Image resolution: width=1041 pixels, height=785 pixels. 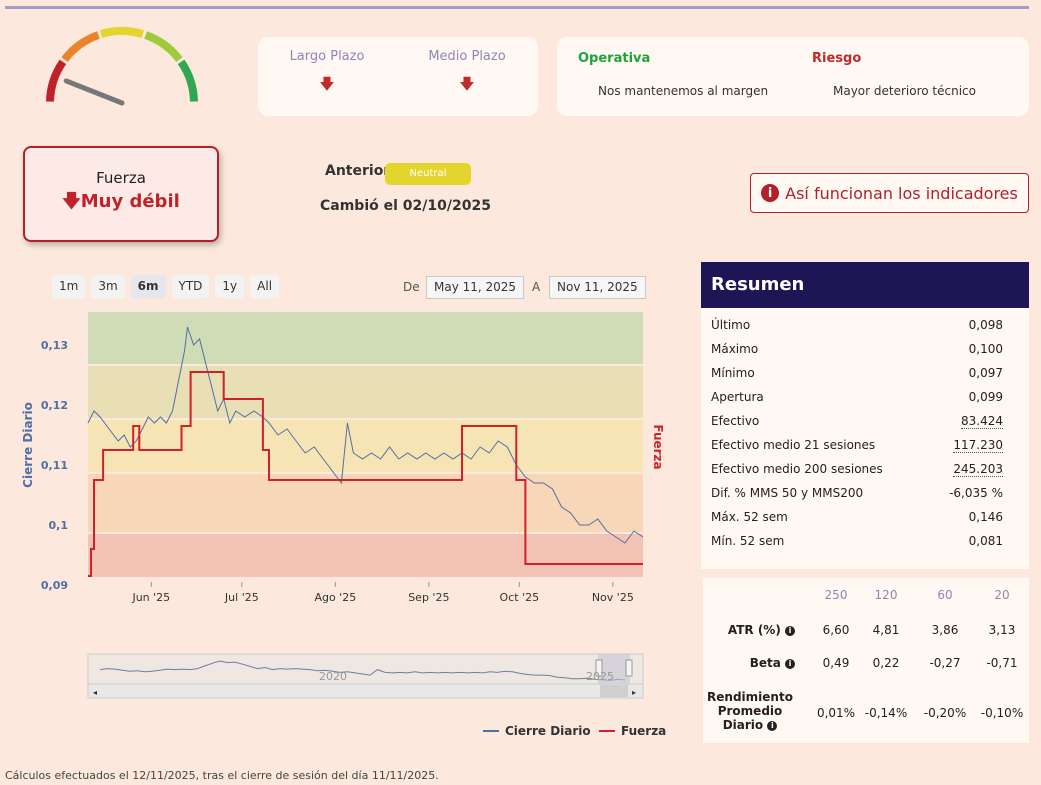 What do you see at coordinates (889, 193) in the screenshot?
I see `indicators-info-button: i Así funcionan los indicadores` at bounding box center [889, 193].